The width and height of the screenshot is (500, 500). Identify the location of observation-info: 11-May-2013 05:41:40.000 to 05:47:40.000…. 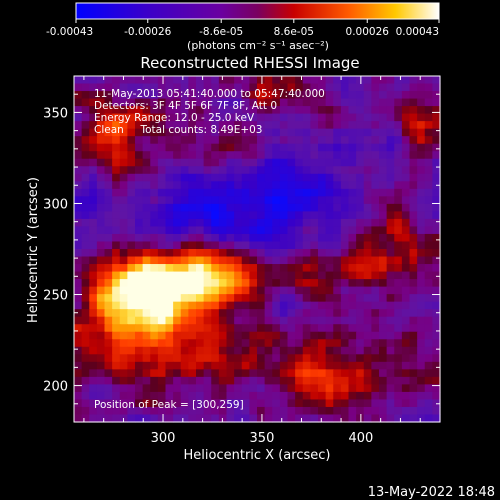
(209, 112).